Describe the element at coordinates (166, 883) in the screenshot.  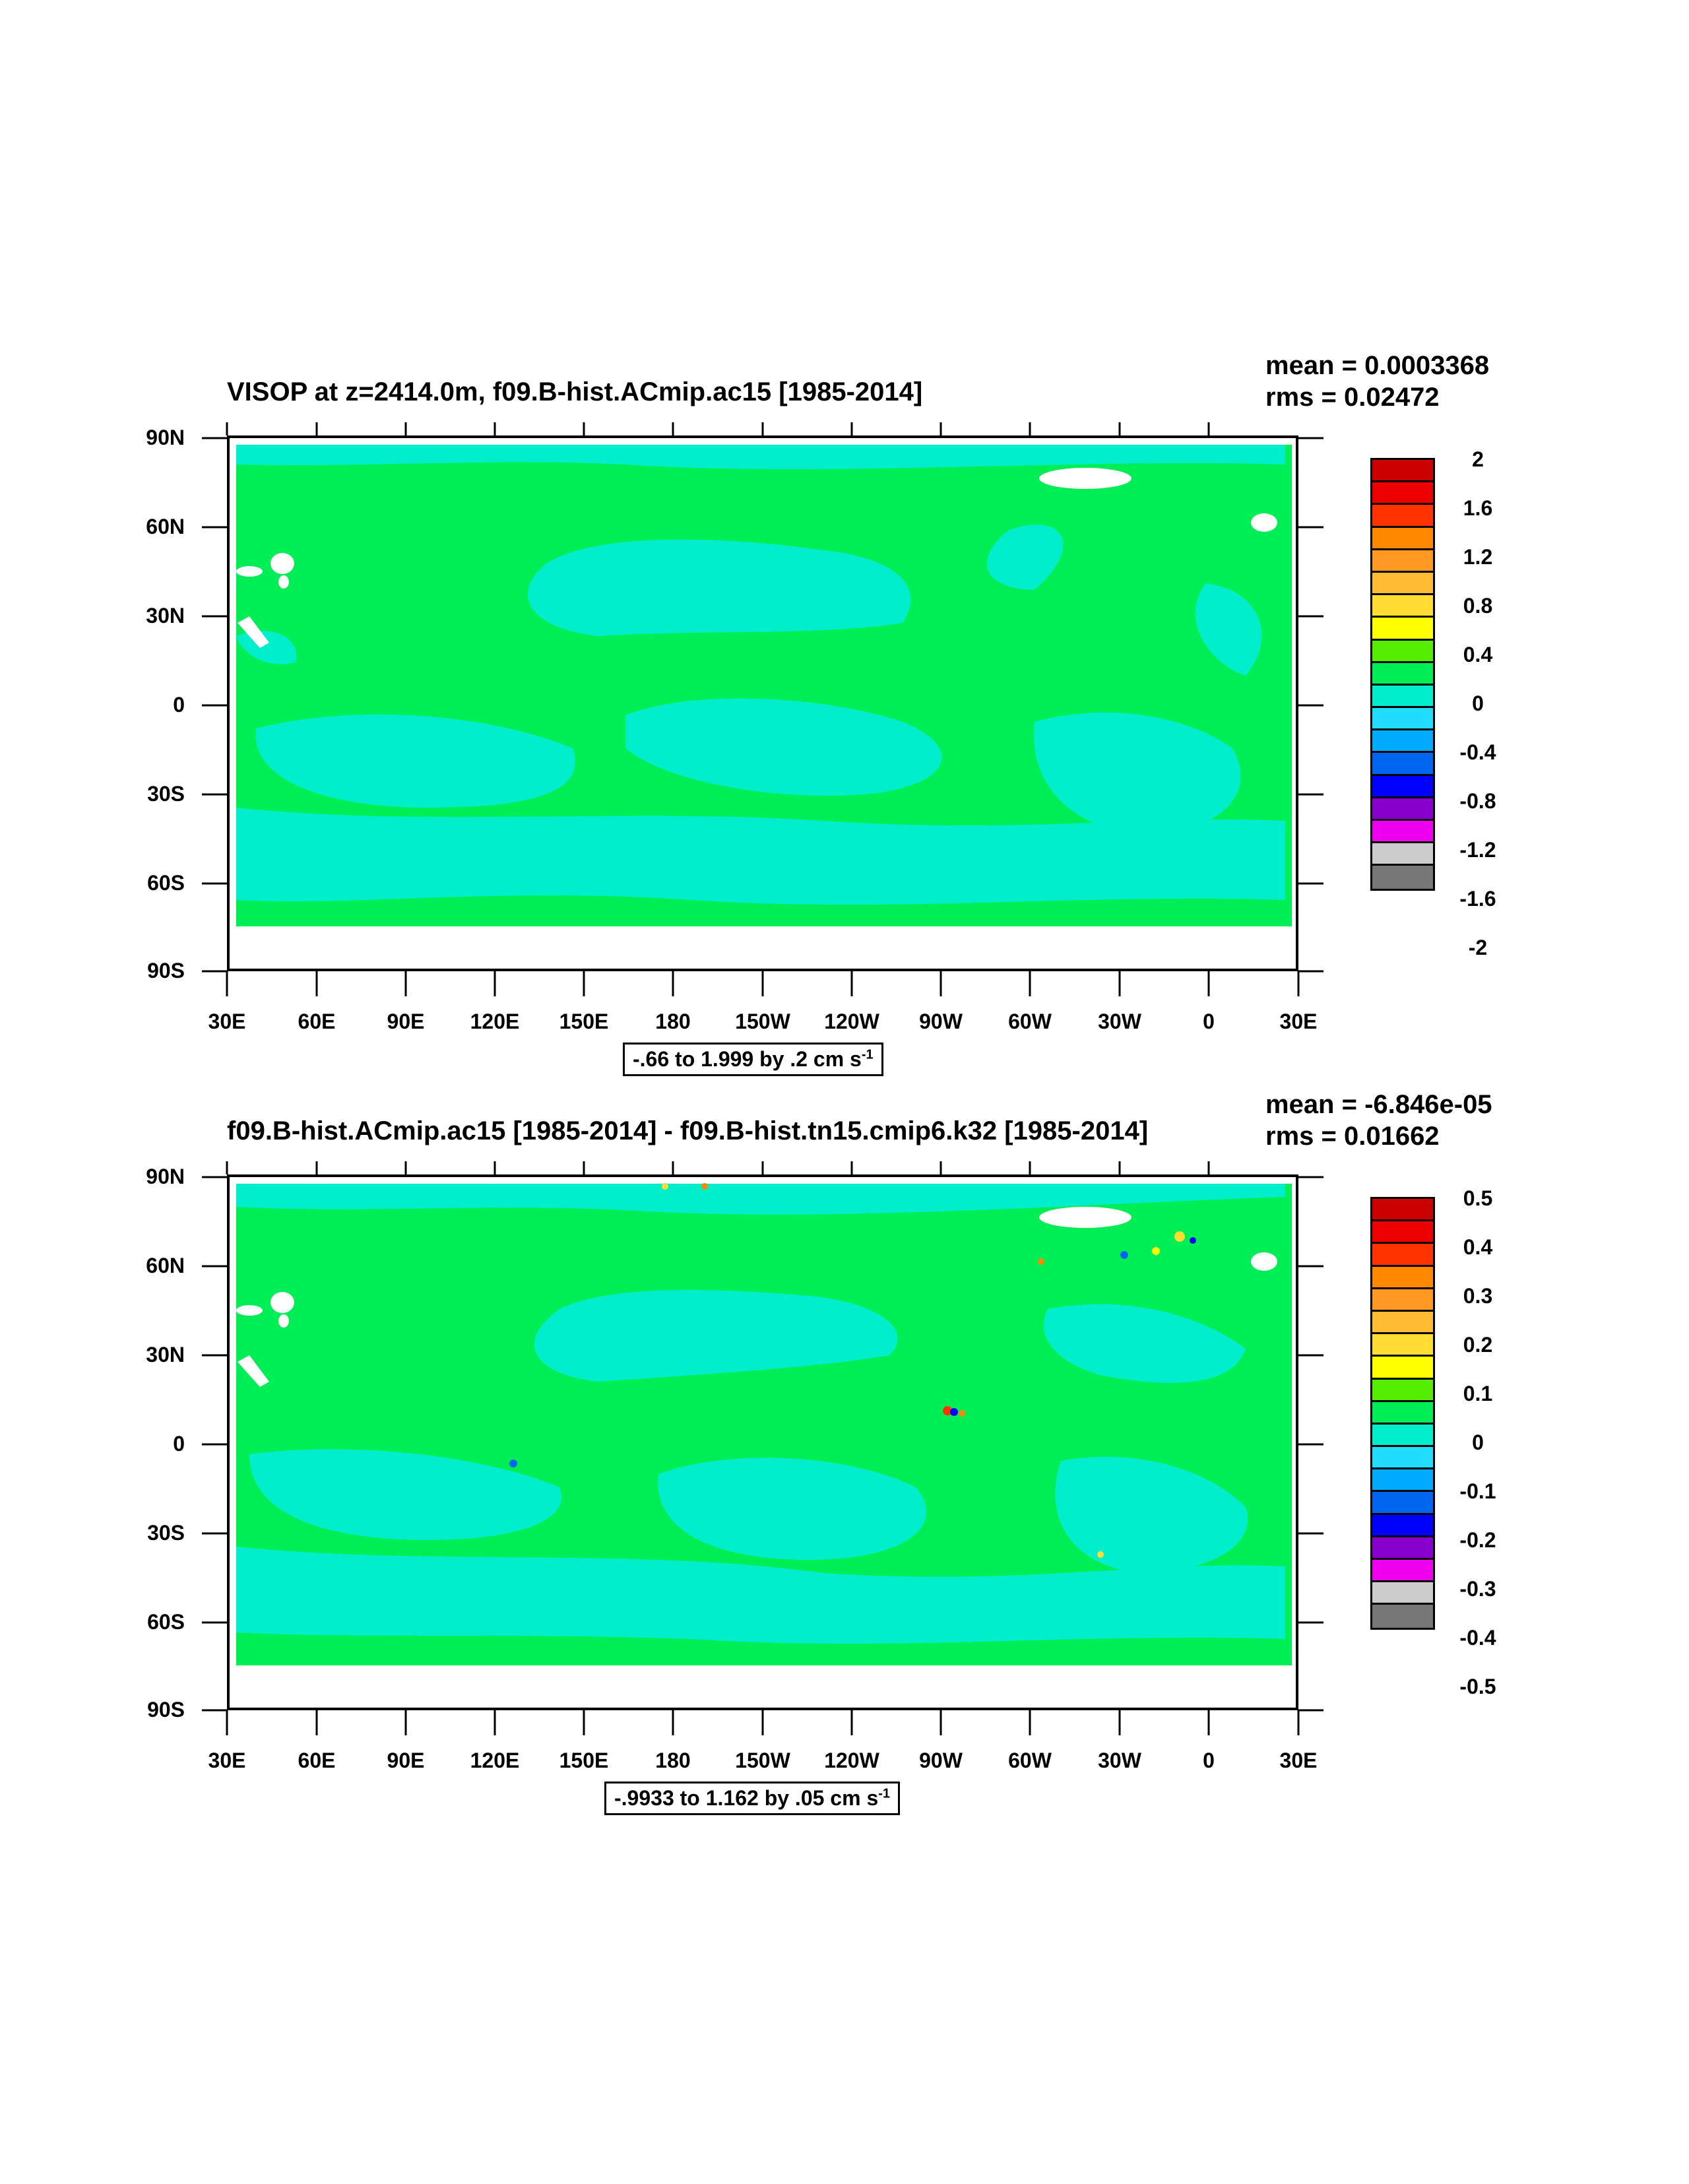
I see `y-tick-label: 60S` at that location.